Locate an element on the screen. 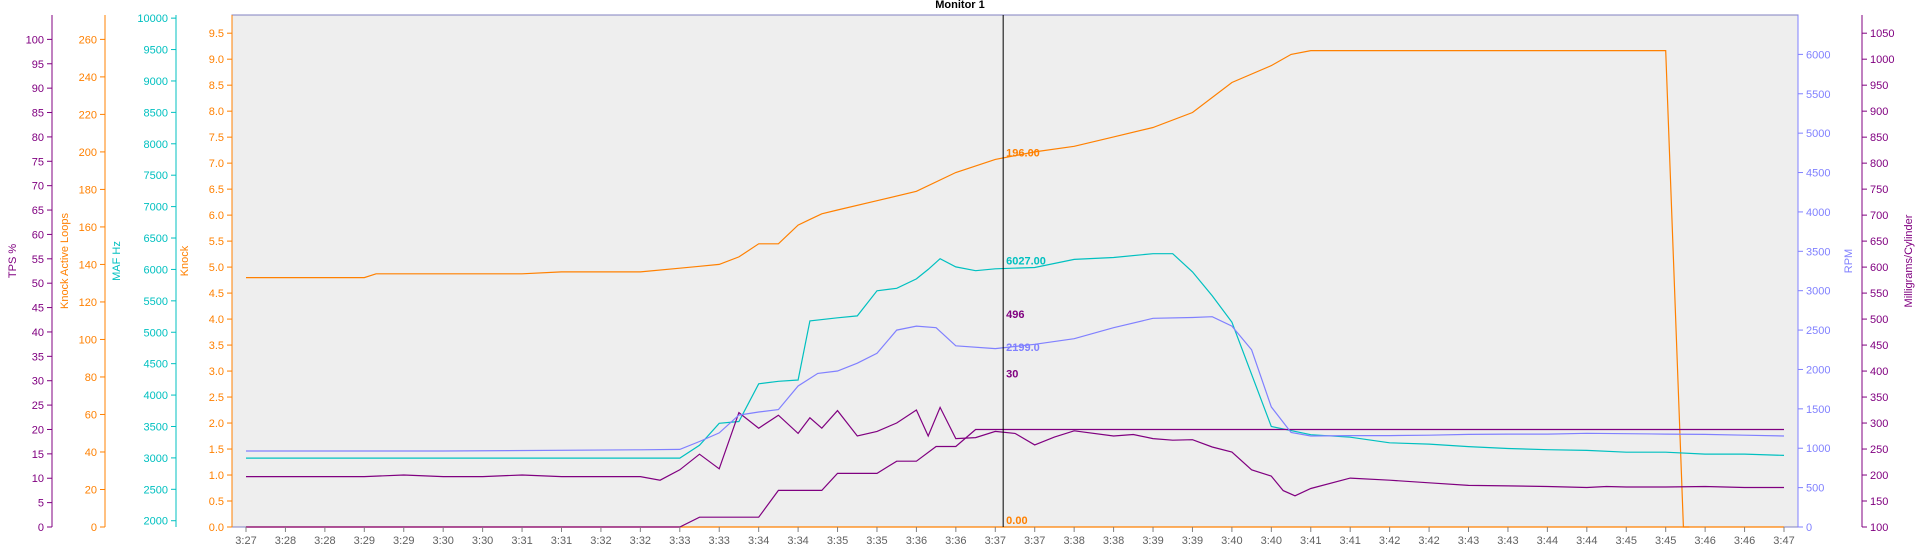  y-tick-label: 400 is located at coordinates (1879, 372).